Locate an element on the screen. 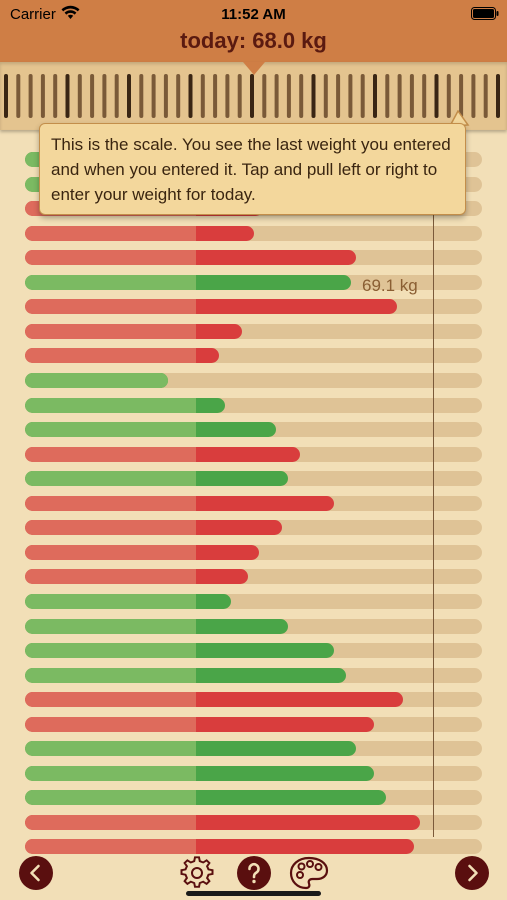  question-icon is located at coordinates (254, 873).